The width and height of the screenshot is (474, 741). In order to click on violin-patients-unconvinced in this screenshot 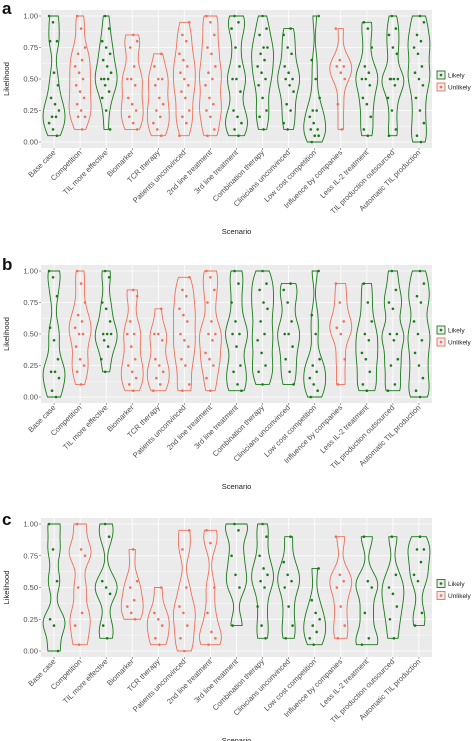, I will do `click(184, 334)`.